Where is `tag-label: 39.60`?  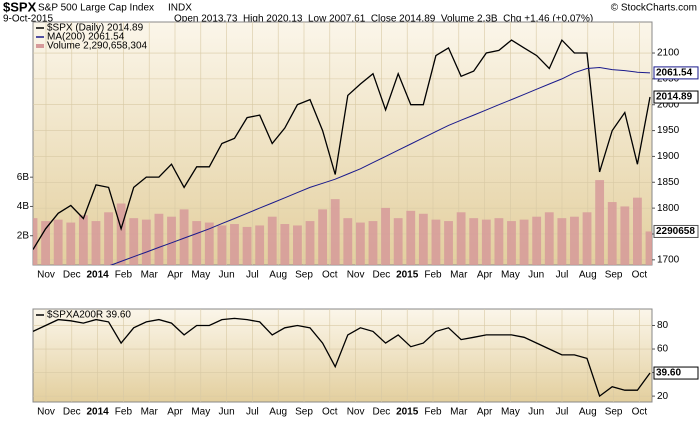
tag-label: 39.60 is located at coordinates (668, 373).